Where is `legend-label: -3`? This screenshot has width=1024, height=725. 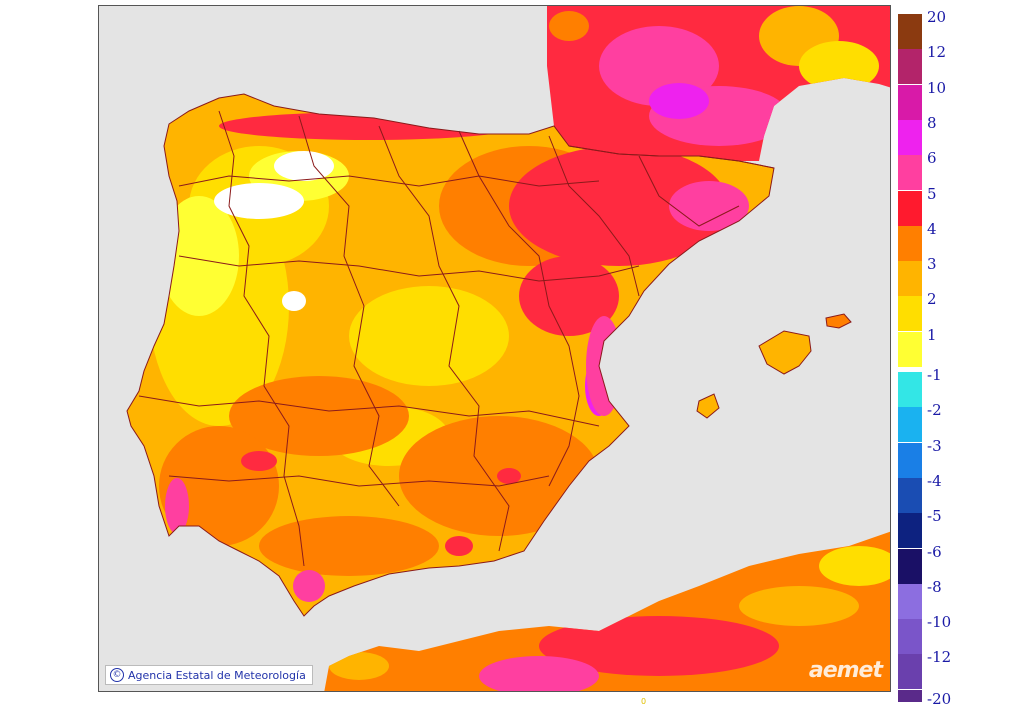
legend-label: -3 is located at coordinates (934, 445).